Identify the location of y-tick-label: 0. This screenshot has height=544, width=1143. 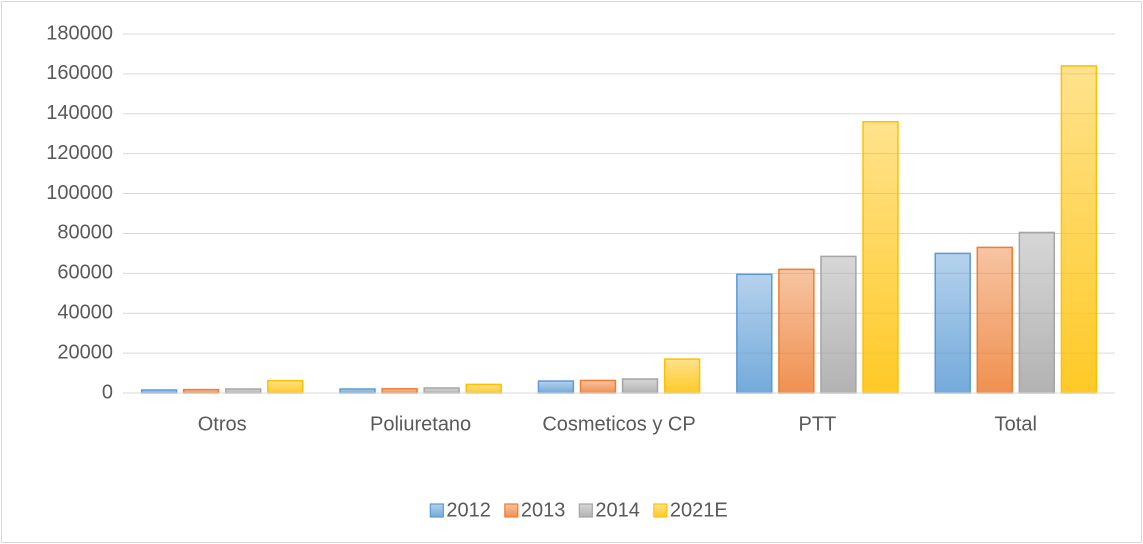
(107, 392).